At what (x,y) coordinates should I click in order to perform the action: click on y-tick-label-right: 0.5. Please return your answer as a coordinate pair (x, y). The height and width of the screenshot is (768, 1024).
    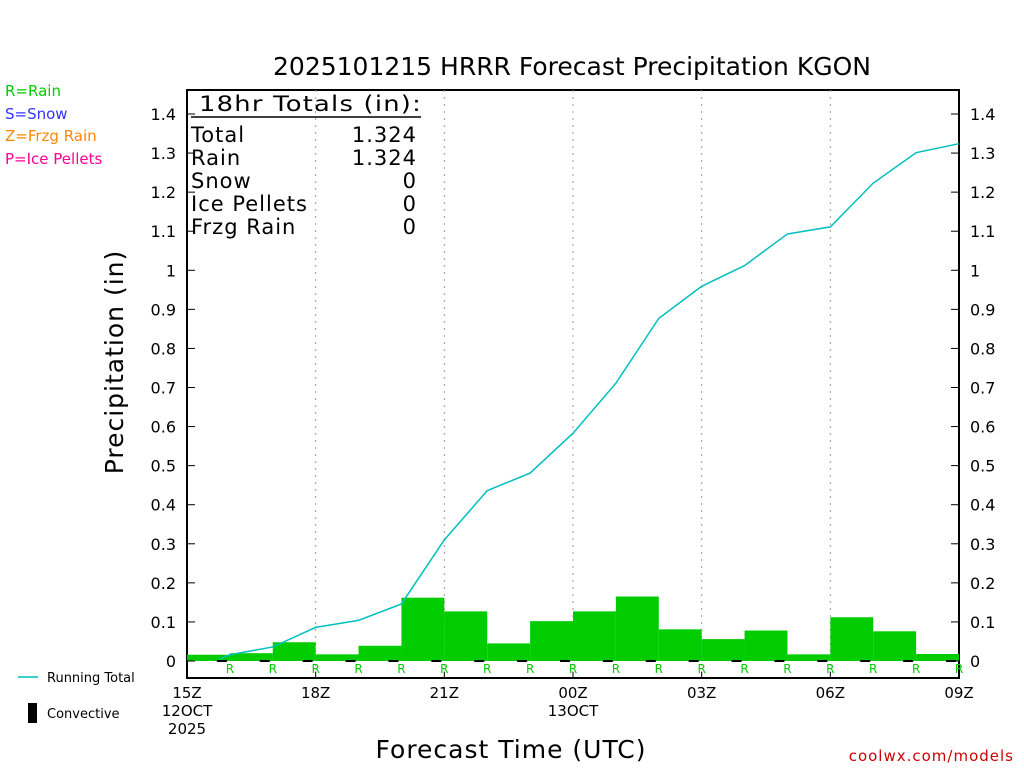
    Looking at the image, I should click on (982, 466).